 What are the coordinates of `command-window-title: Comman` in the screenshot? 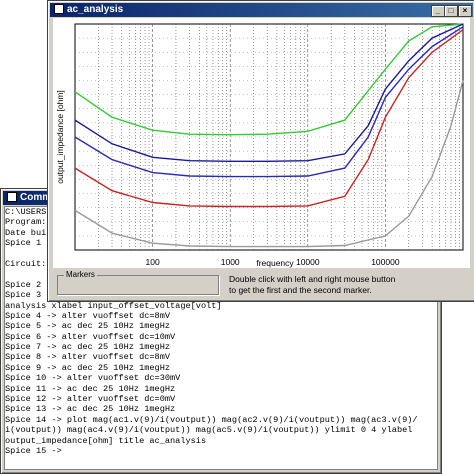 It's located at (41, 197).